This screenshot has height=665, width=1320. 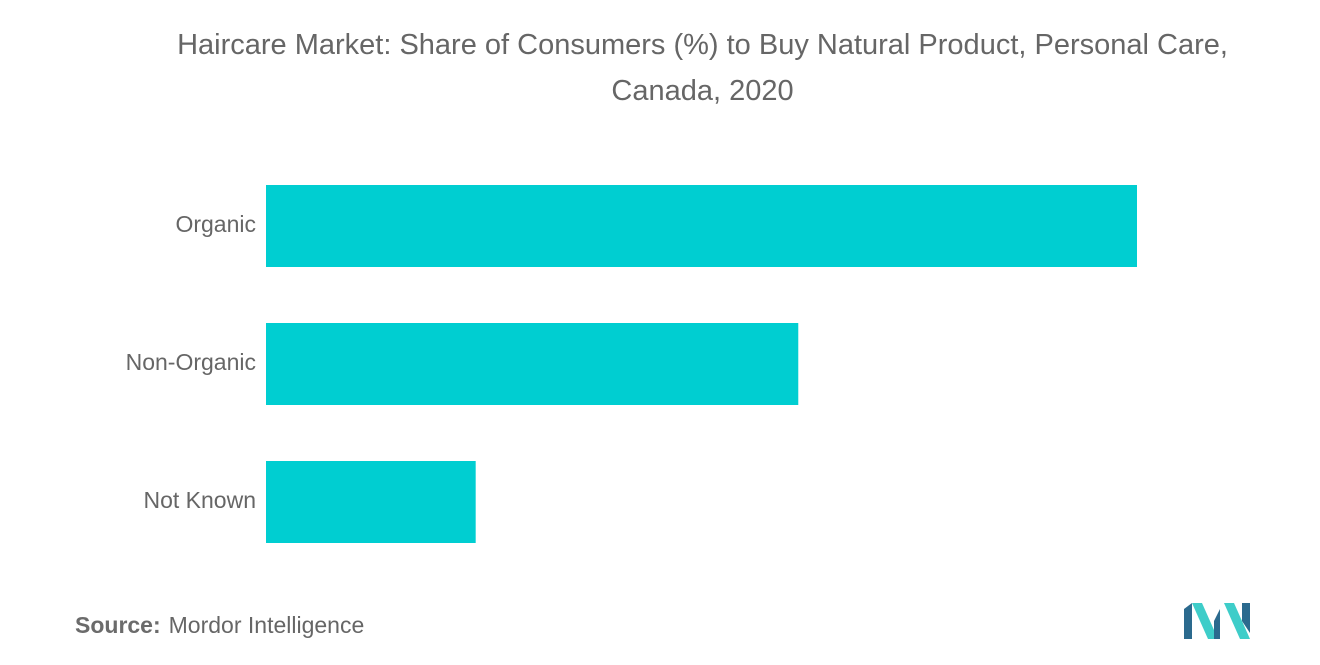 I want to click on logo-shape-mid, so click(x=1217, y=624).